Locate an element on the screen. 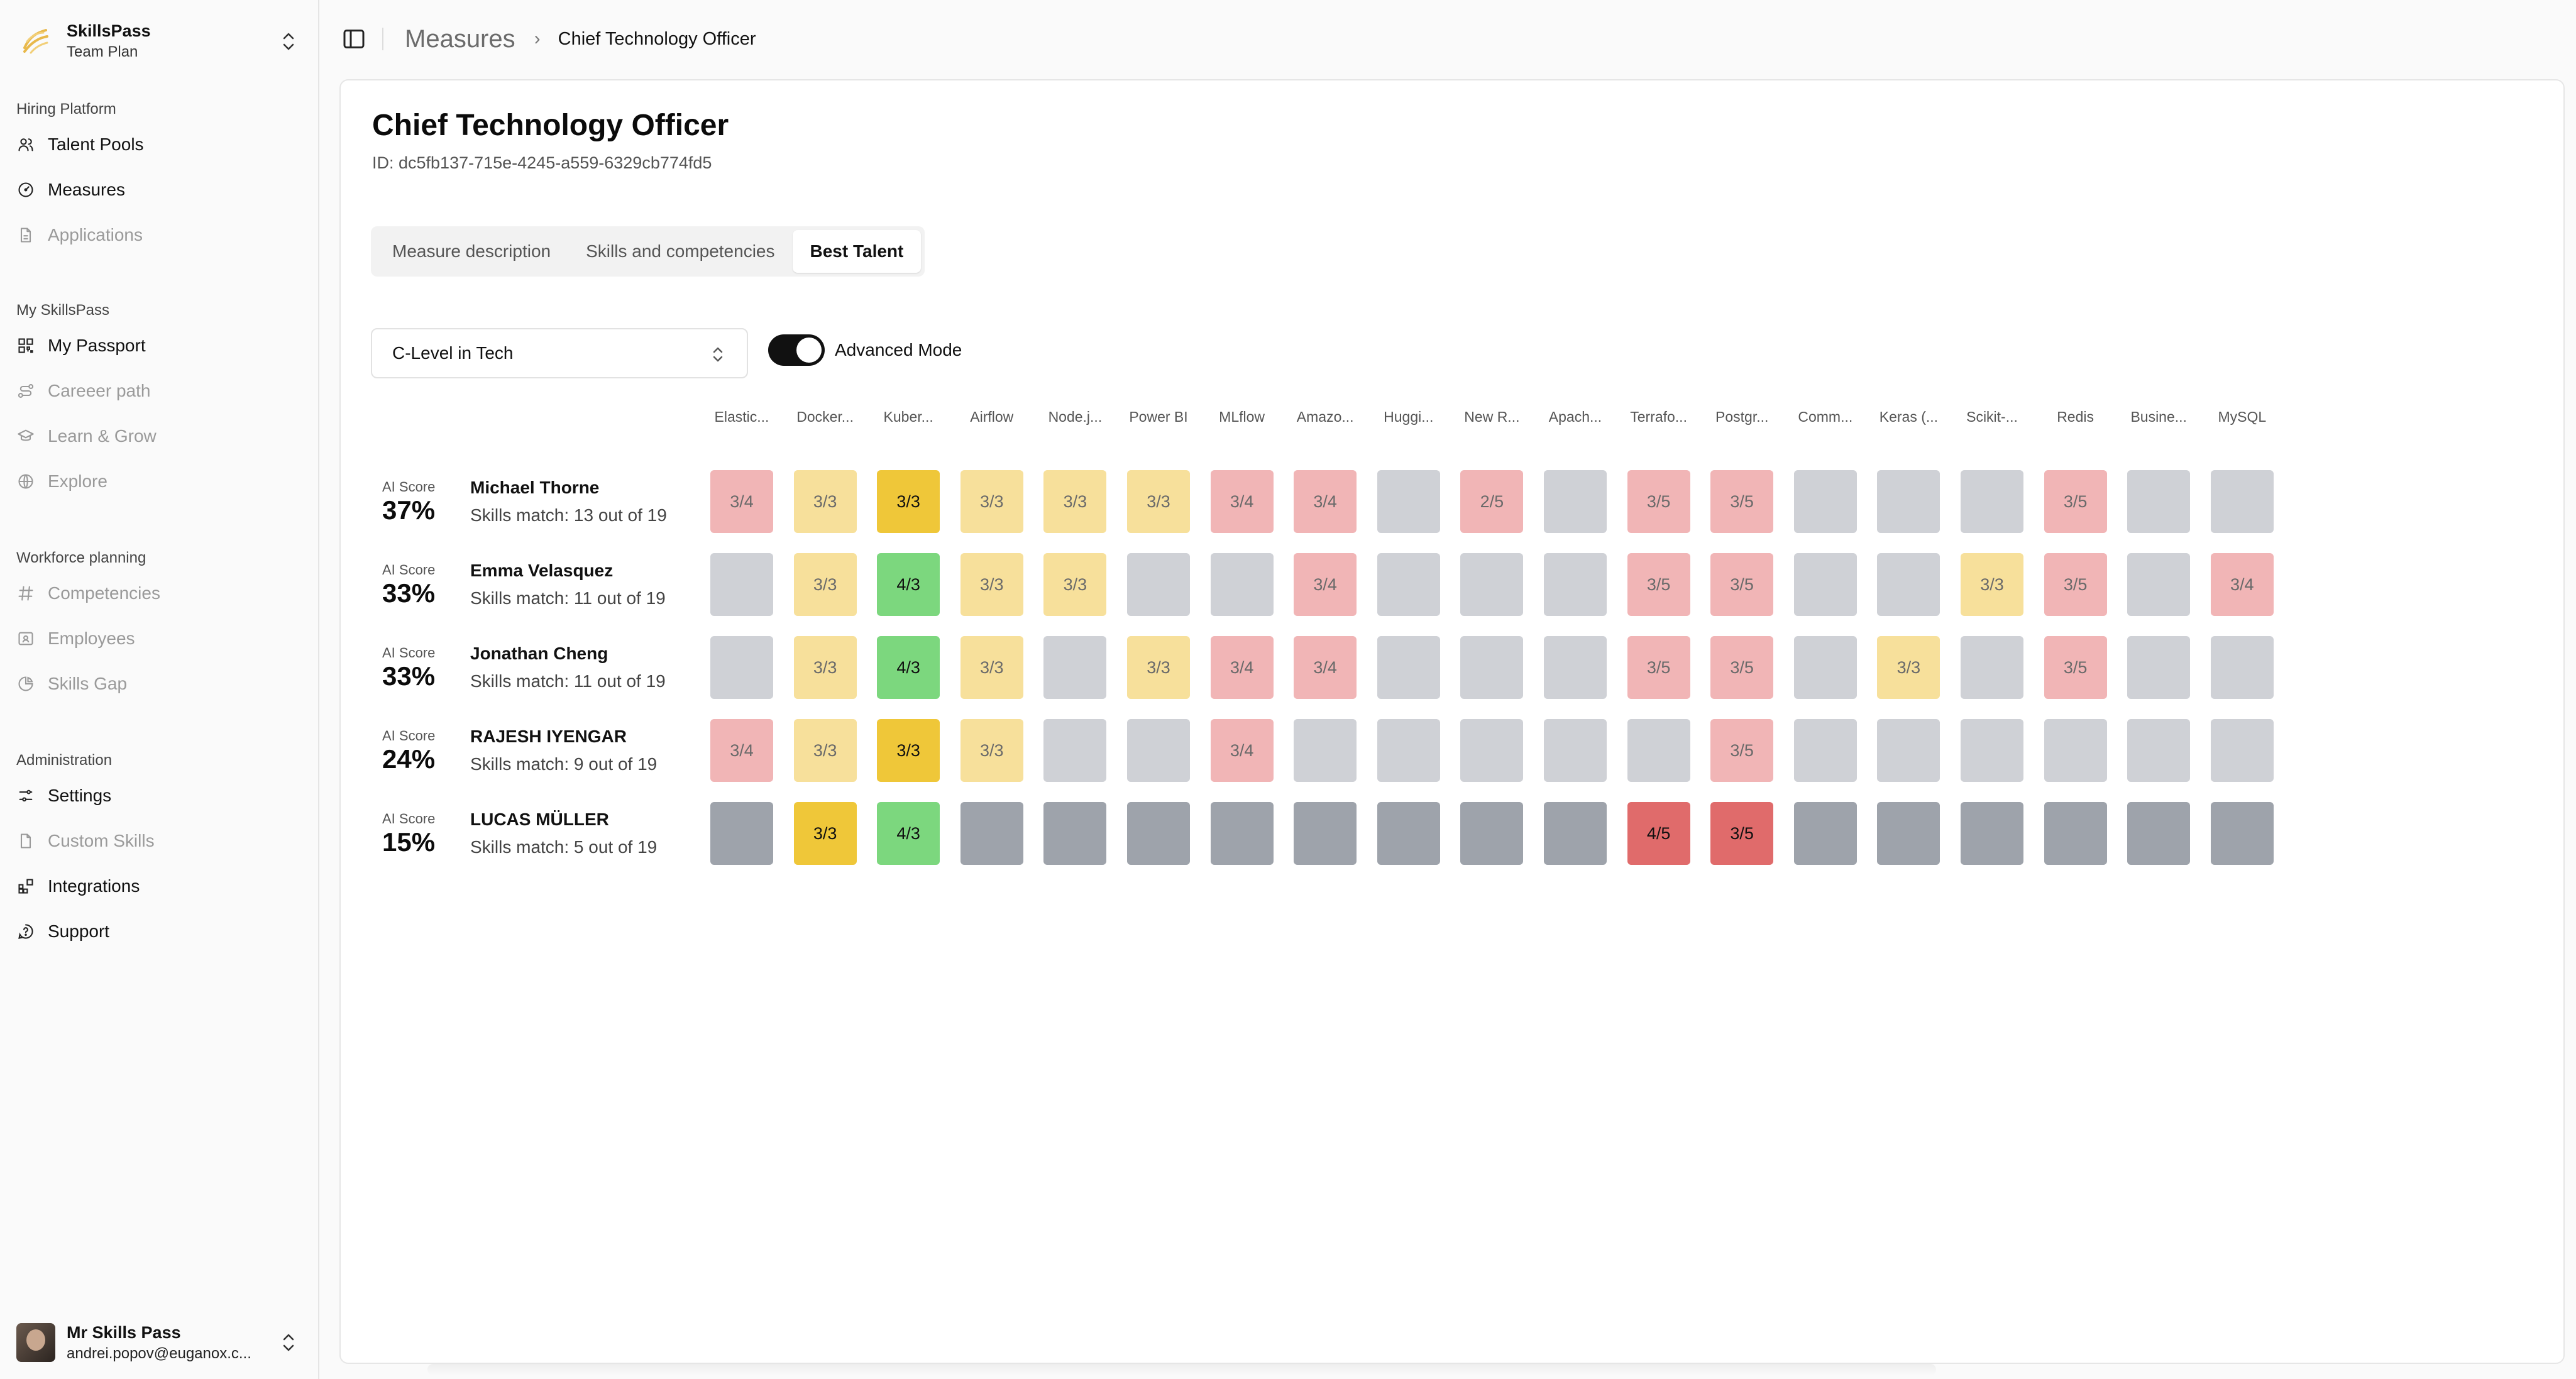 The height and width of the screenshot is (1379, 2576). sidebar-item-measures: Measures is located at coordinates (159, 189).